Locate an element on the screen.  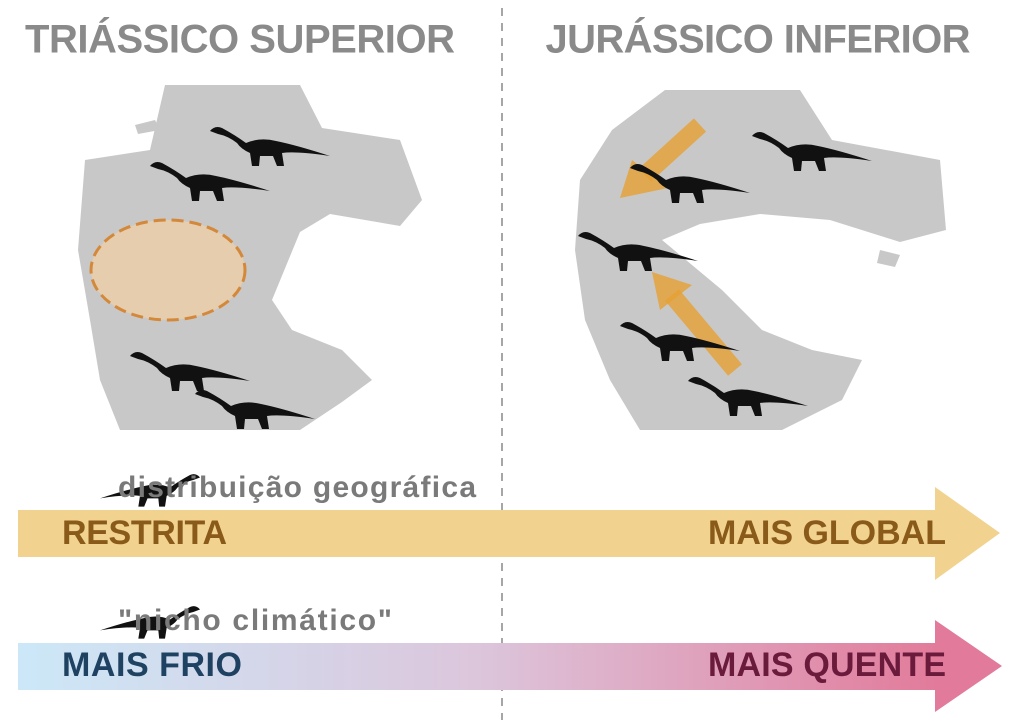
panel-title: JURÁSSICO INFERIOR is located at coordinates (758, 39).